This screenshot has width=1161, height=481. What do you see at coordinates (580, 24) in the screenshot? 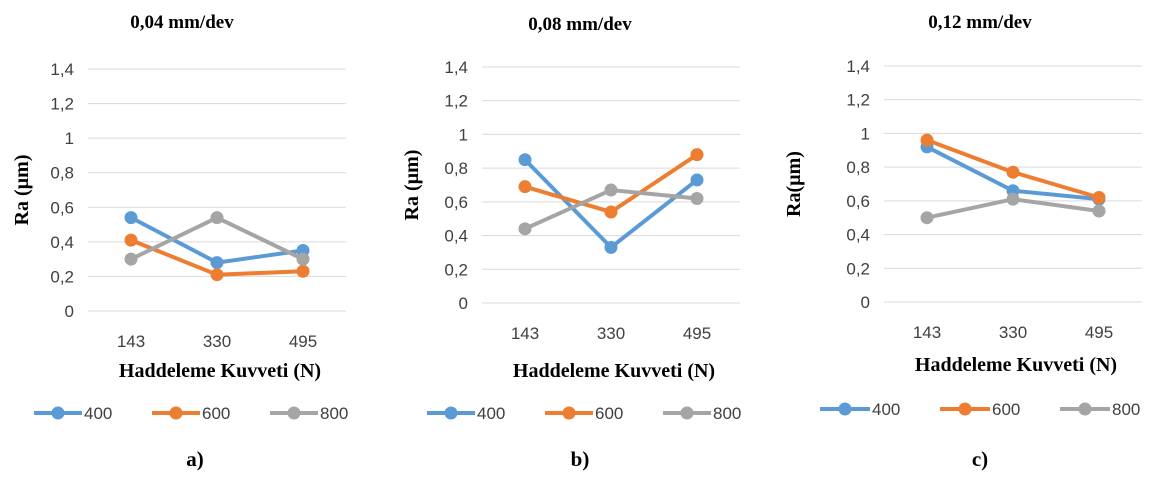
I see `chart-title: 0,08 mm/dev` at bounding box center [580, 24].